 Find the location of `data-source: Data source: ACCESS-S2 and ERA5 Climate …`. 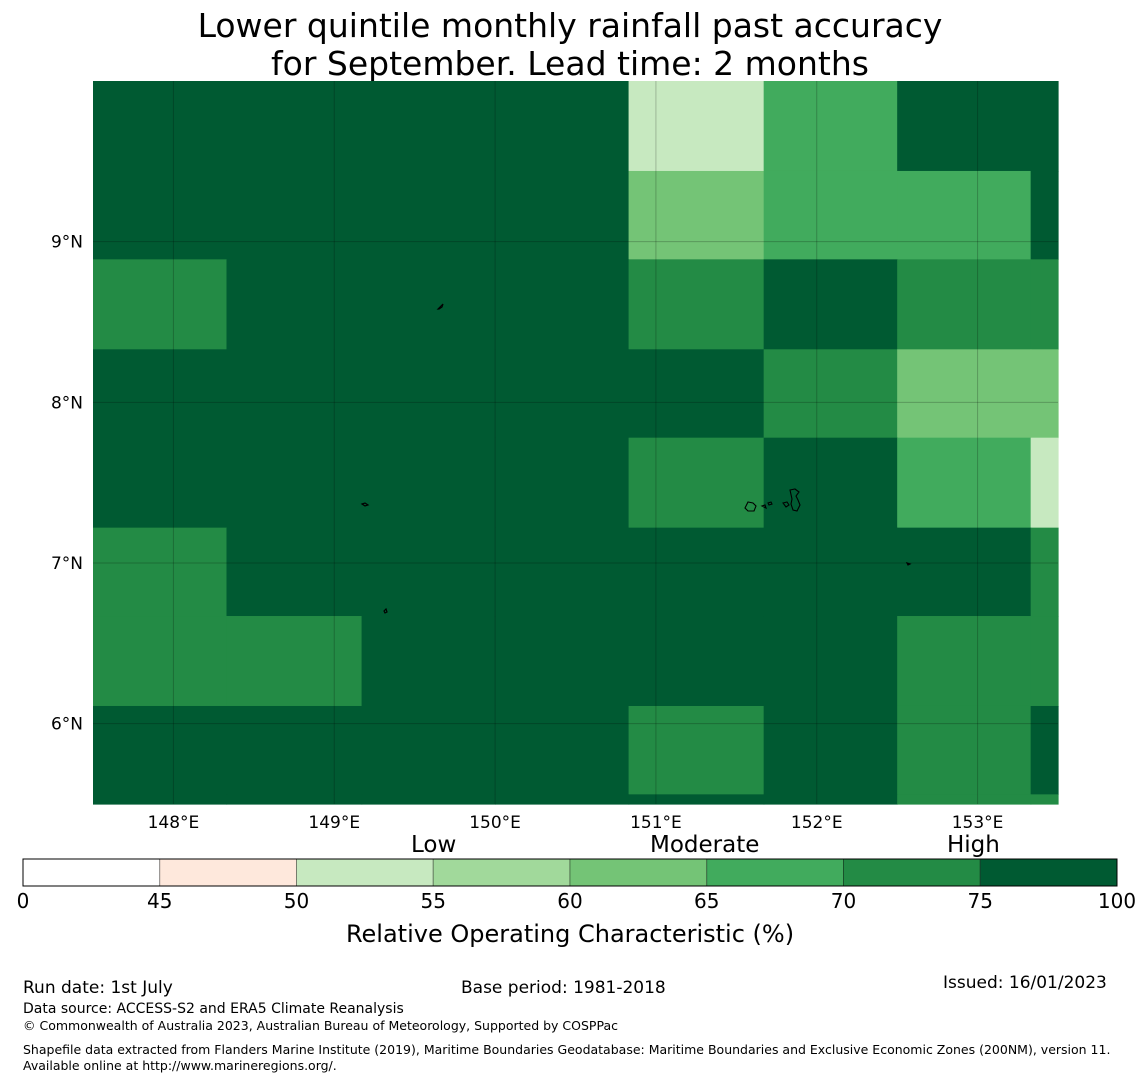

data-source: Data source: ACCESS-S2 and ERA5 Climate … is located at coordinates (213, 1009).